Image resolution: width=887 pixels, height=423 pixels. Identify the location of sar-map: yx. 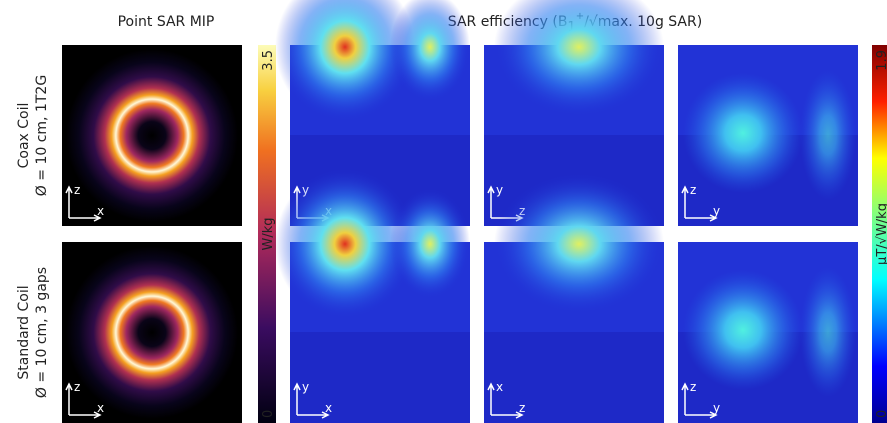
(372, 296).